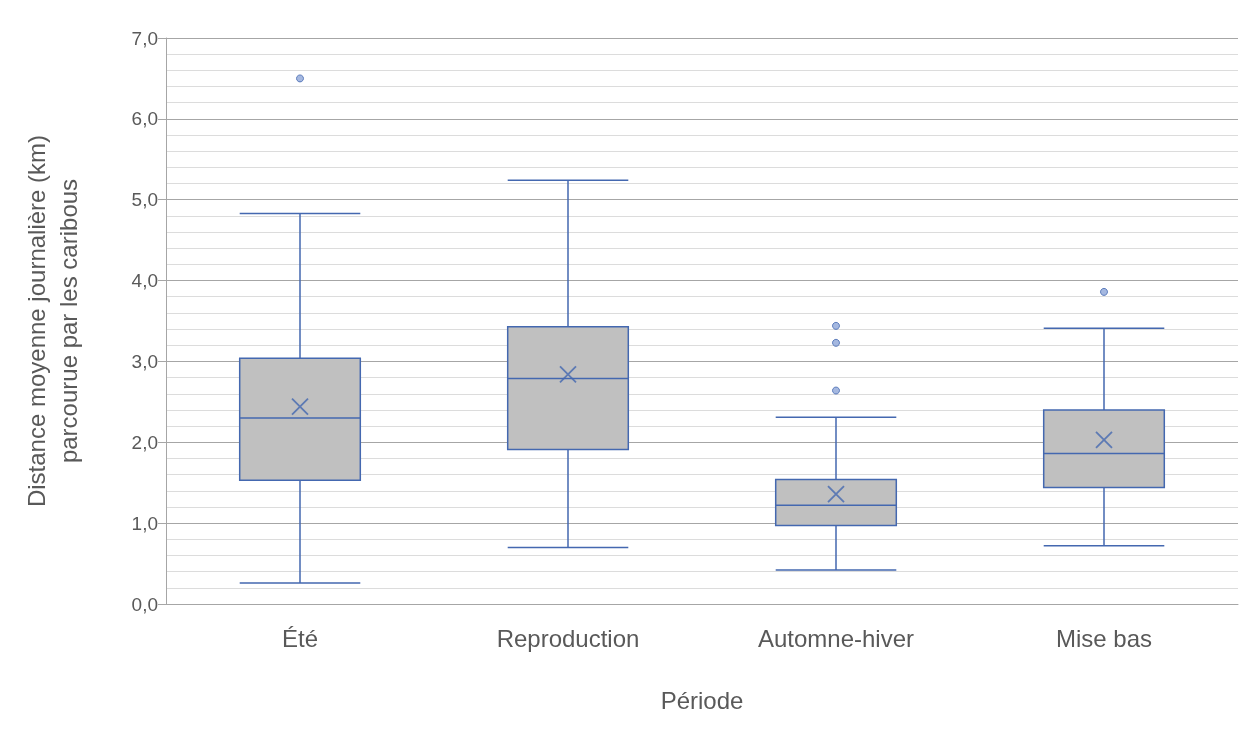  Describe the element at coordinates (144, 38) in the screenshot. I see `y-tick-label: 7,0` at that location.